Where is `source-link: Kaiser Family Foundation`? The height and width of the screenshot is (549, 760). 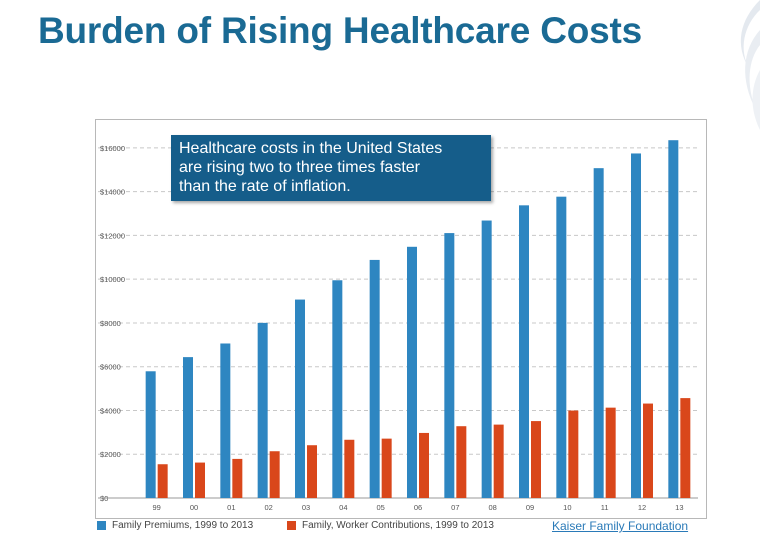 source-link: Kaiser Family Foundation is located at coordinates (620, 526).